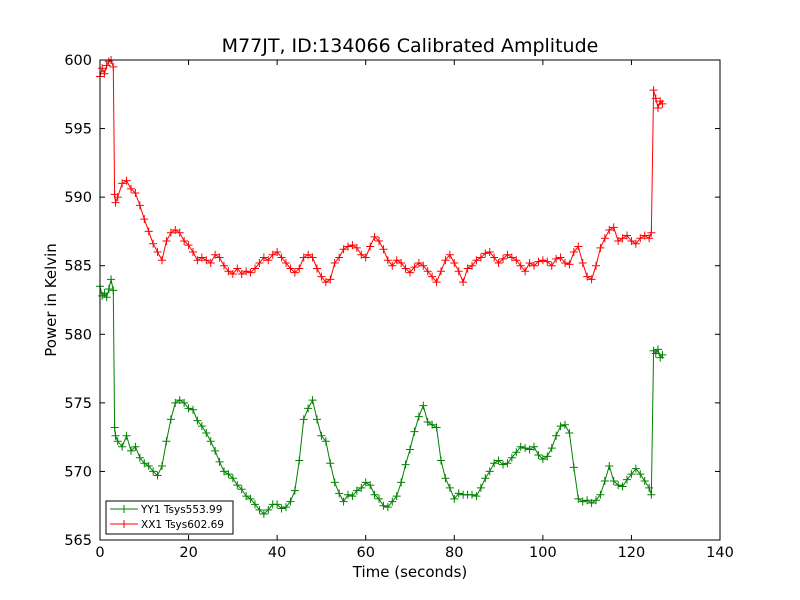 The width and height of the screenshot is (800, 600). What do you see at coordinates (51, 300) in the screenshot?
I see `y-axis-title: Power in Kelvin` at bounding box center [51, 300].